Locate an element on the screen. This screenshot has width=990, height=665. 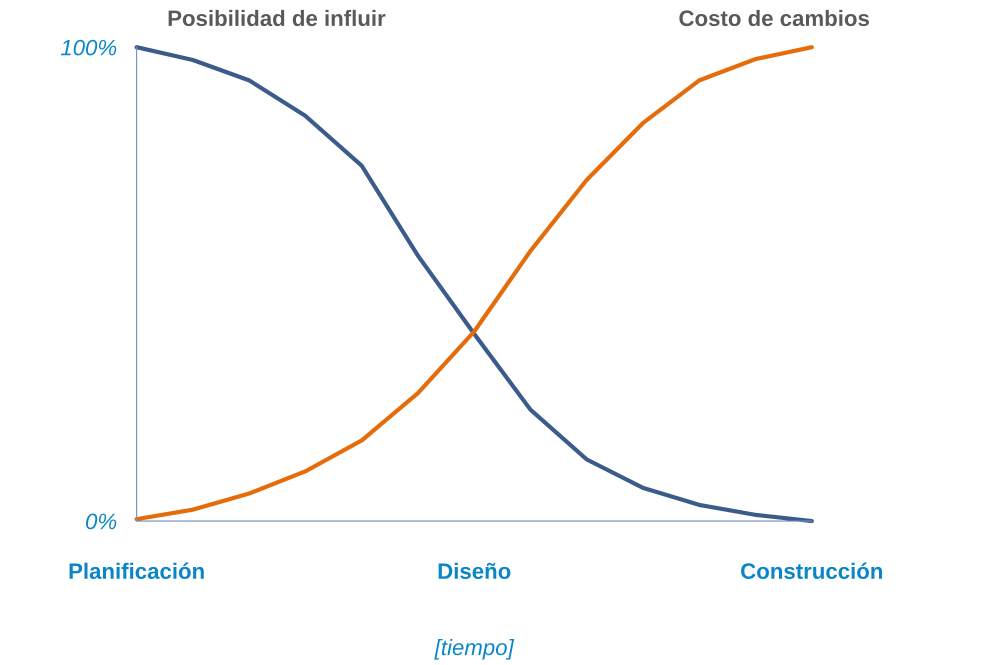
x-tick-label: Diseño is located at coordinates (474, 571).